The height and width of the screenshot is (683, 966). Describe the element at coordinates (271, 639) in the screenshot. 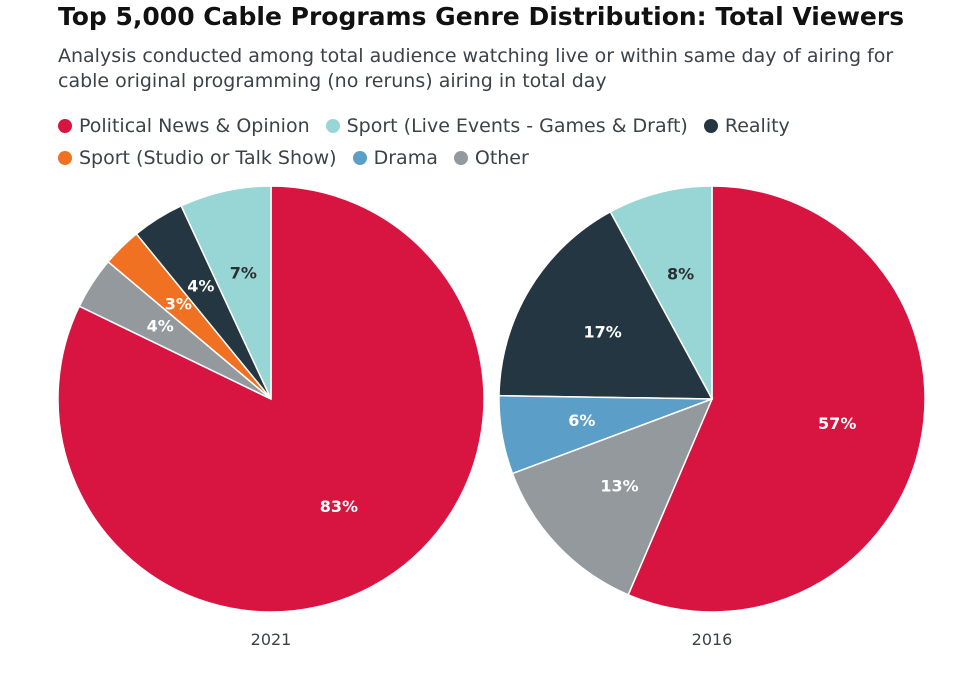

I see `pie-year-label: 2021` at that location.